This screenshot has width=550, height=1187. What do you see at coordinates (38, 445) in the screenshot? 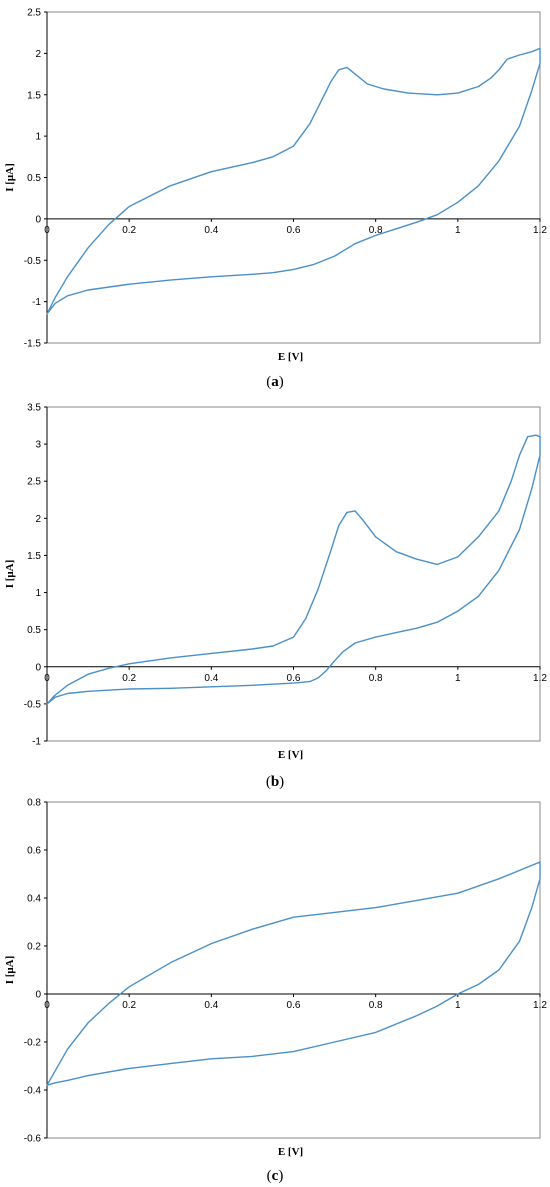
I see `y-tick-label: 3` at bounding box center [38, 445].